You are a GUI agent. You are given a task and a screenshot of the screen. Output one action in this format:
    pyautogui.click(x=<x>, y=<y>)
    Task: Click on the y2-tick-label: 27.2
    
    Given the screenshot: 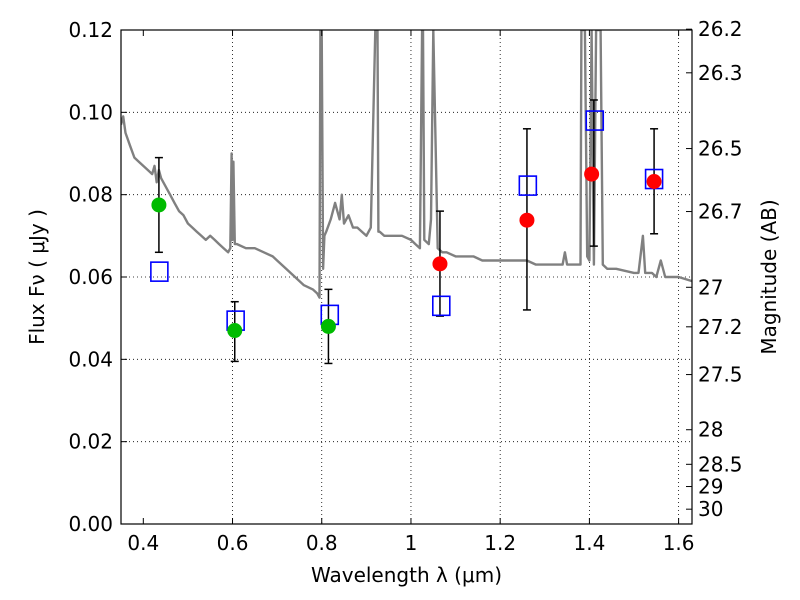 What is the action you would take?
    pyautogui.click(x=720, y=327)
    